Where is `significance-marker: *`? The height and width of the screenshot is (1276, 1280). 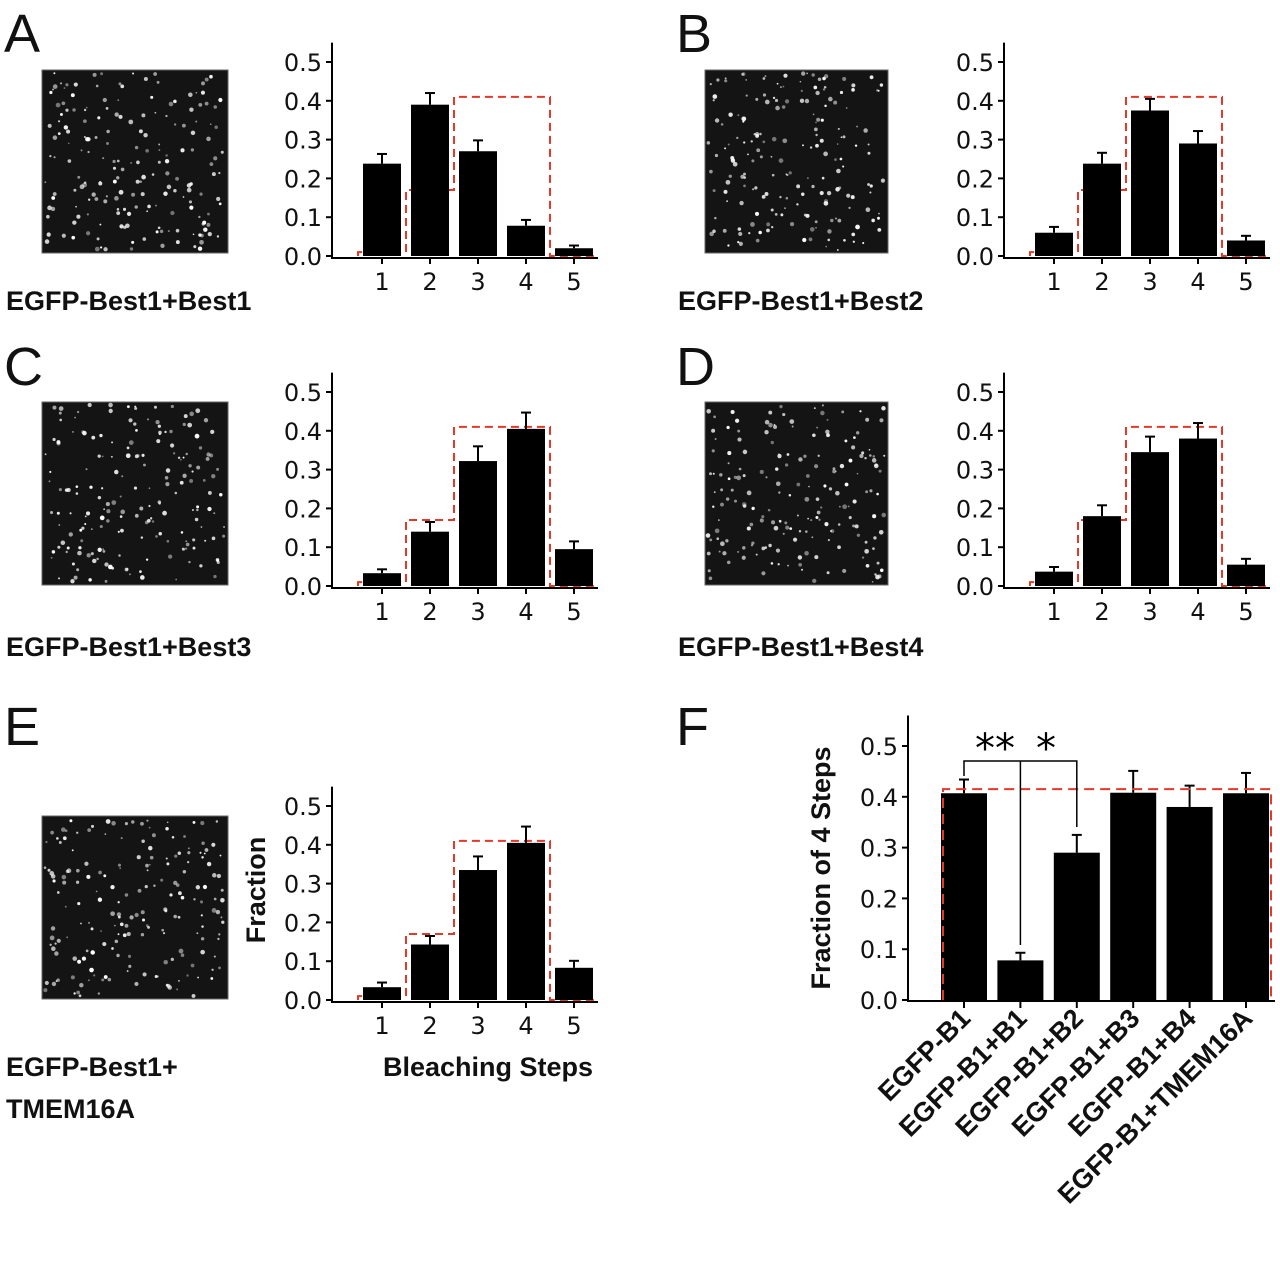 significance-marker: * is located at coordinates (1046, 749).